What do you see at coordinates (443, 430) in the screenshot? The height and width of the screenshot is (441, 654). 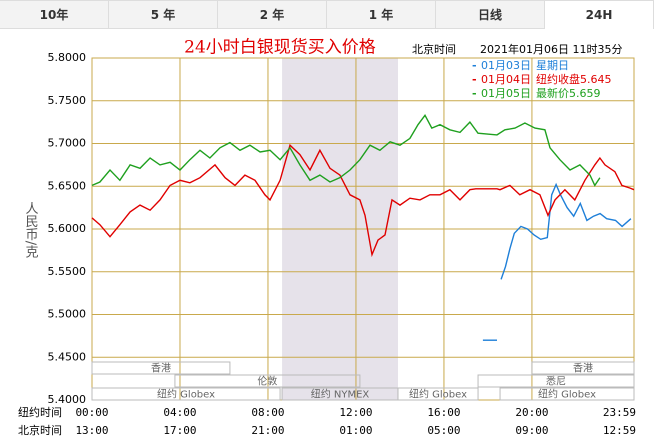 I see `x-tick-label-2: 05:00` at bounding box center [443, 430].